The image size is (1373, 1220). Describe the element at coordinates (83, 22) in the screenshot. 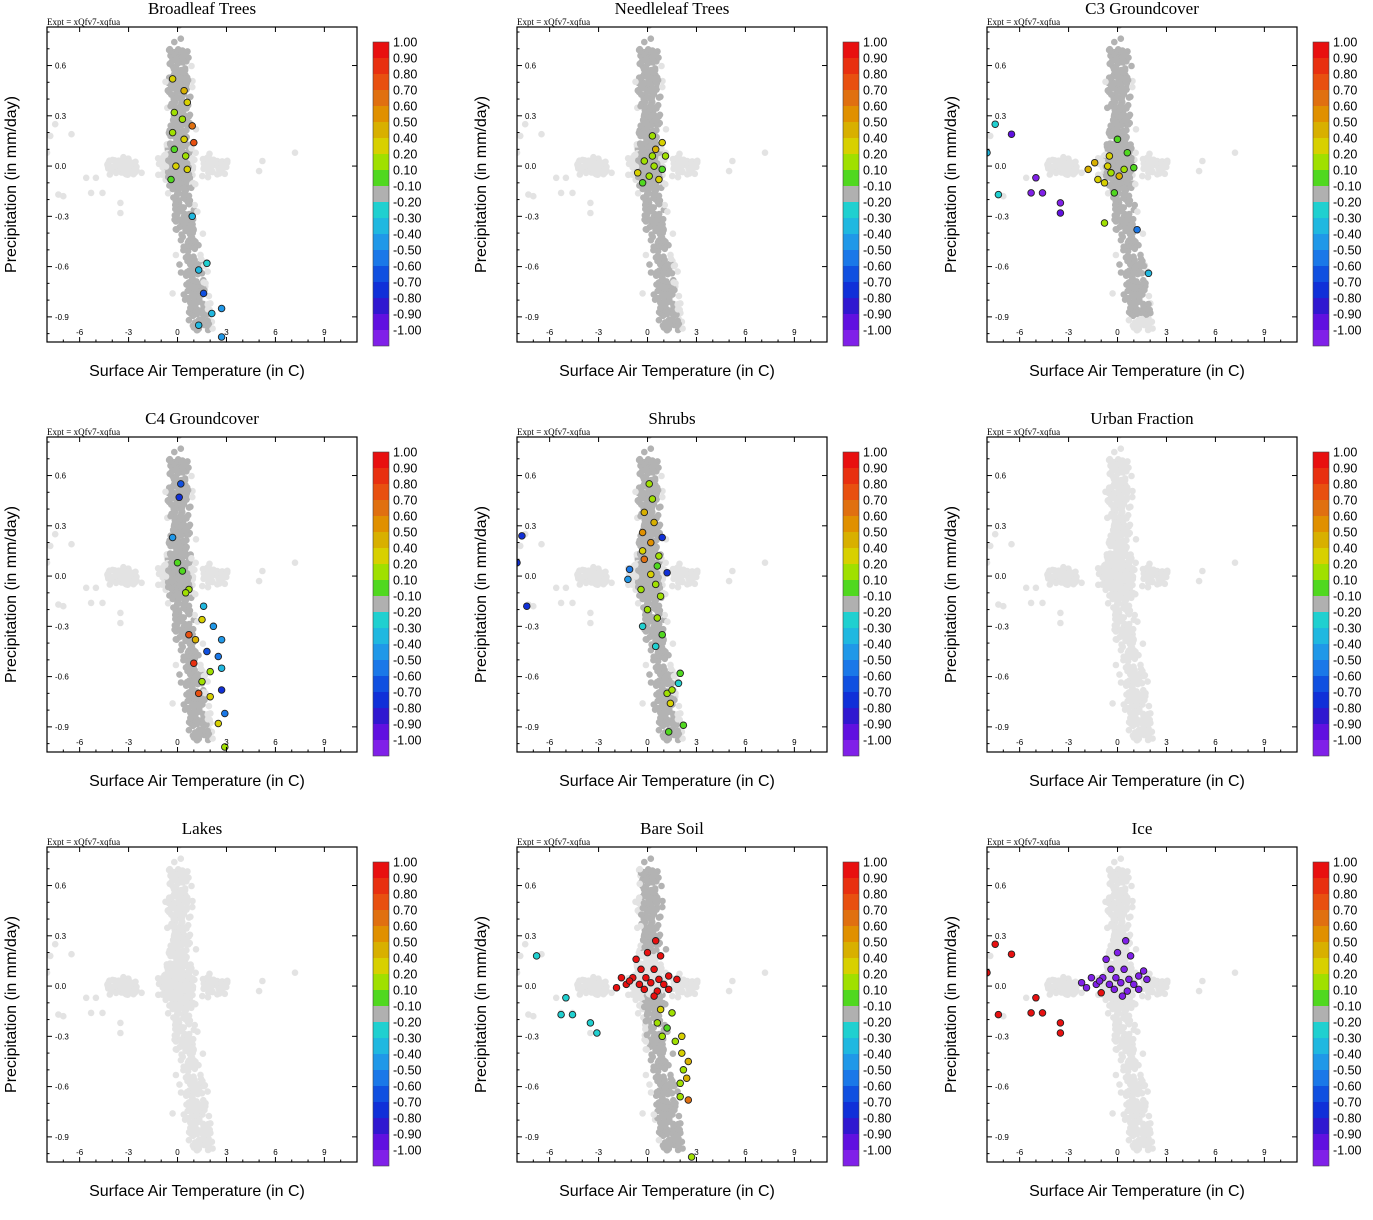

I see `expt-label: Expt = xQfv7-xqfua` at that location.